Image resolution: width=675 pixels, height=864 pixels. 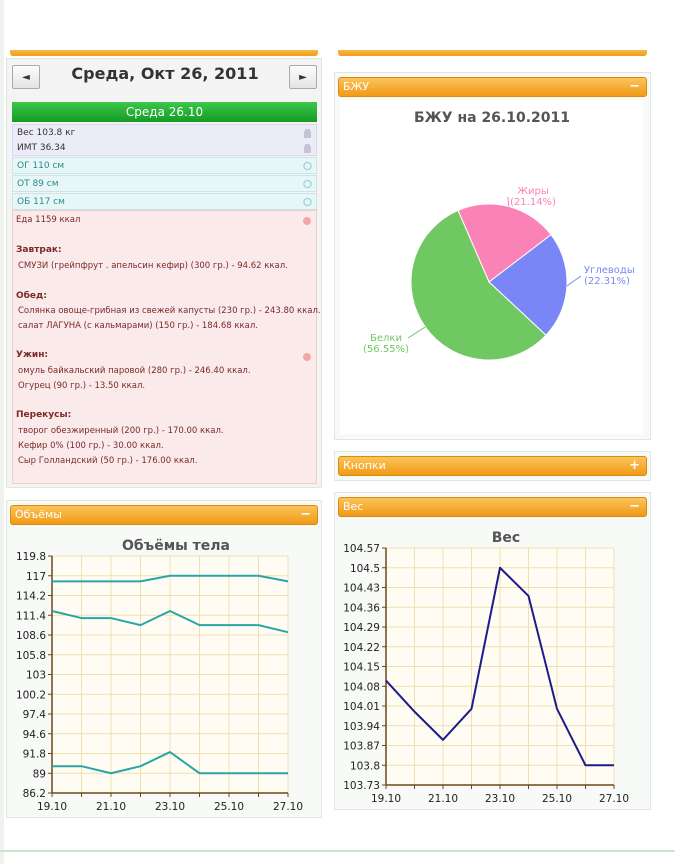 What do you see at coordinates (170, 807) in the screenshot?
I see `x-tick-label: 23.10` at bounding box center [170, 807].